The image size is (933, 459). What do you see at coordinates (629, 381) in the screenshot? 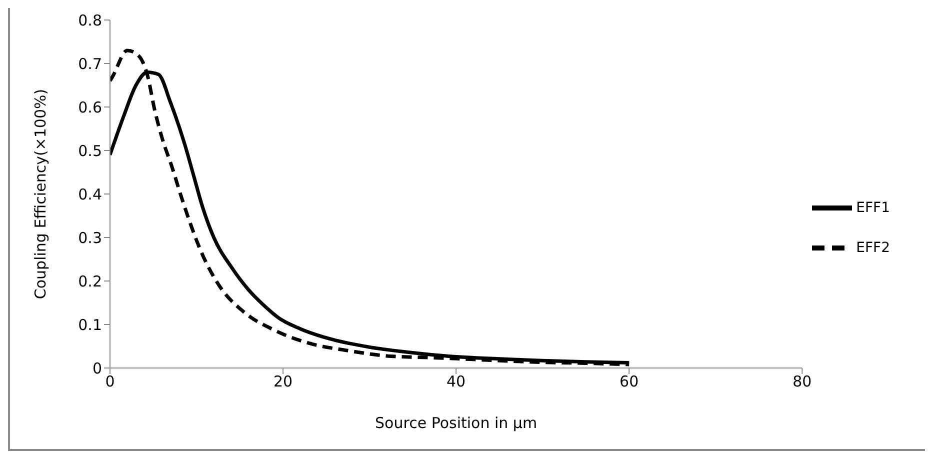
I see `x-tick-label: 60` at bounding box center [629, 381].